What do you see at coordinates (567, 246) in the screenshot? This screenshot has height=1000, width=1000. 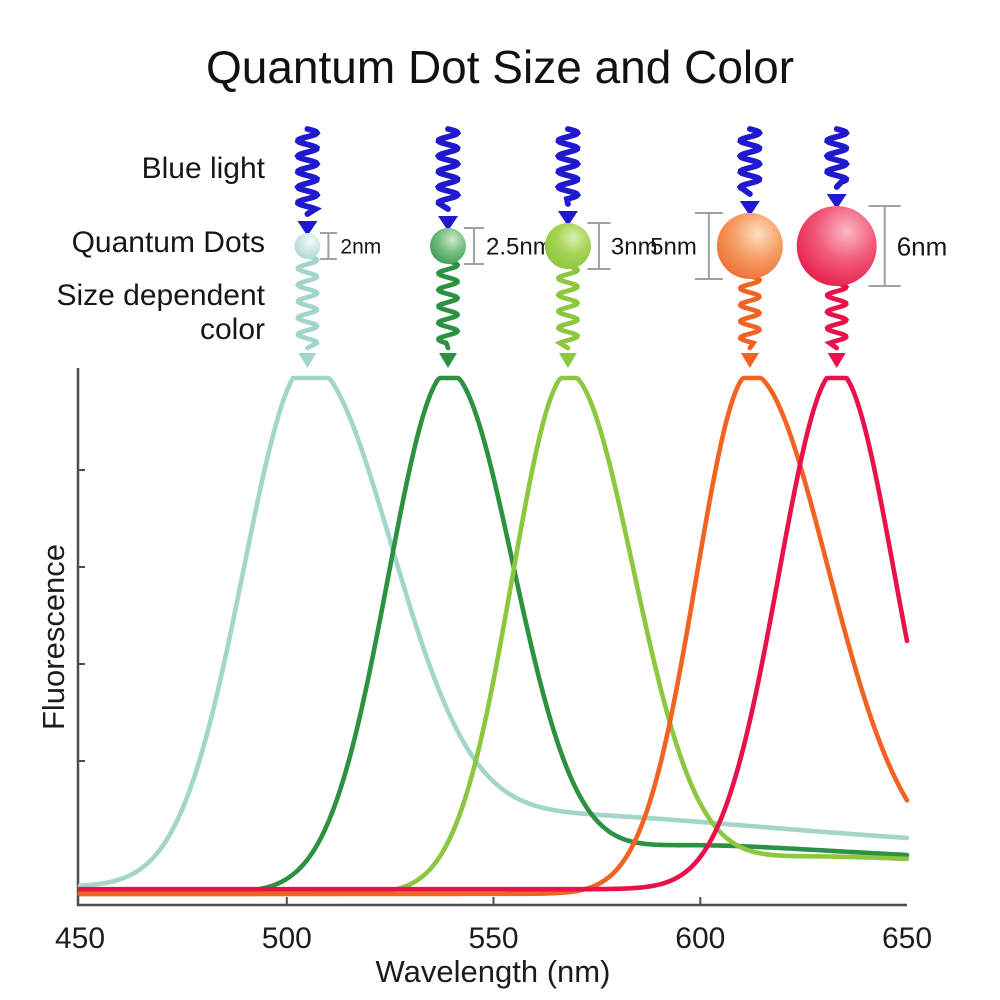 I see `quantum-dot-3nm` at bounding box center [567, 246].